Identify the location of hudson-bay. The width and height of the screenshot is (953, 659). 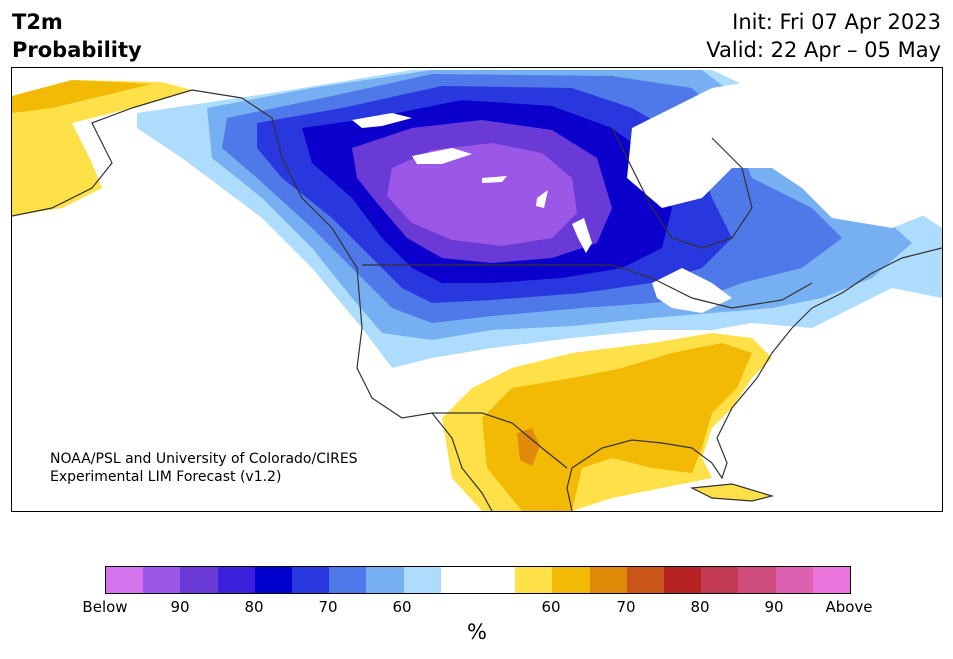
(682, 188).